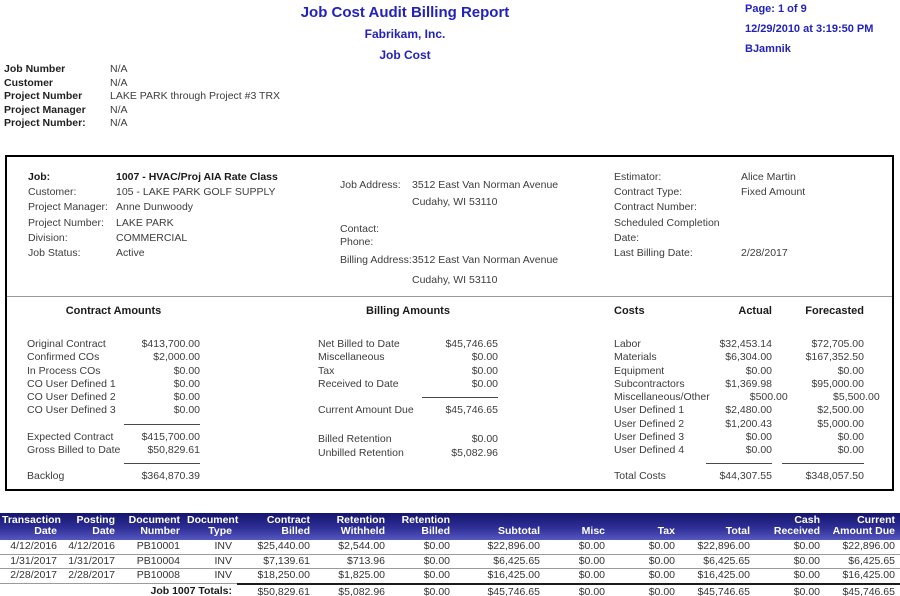 The image size is (900, 596). What do you see at coordinates (86, 253) in the screenshot?
I see `job-status-row: Job Status: Active` at bounding box center [86, 253].